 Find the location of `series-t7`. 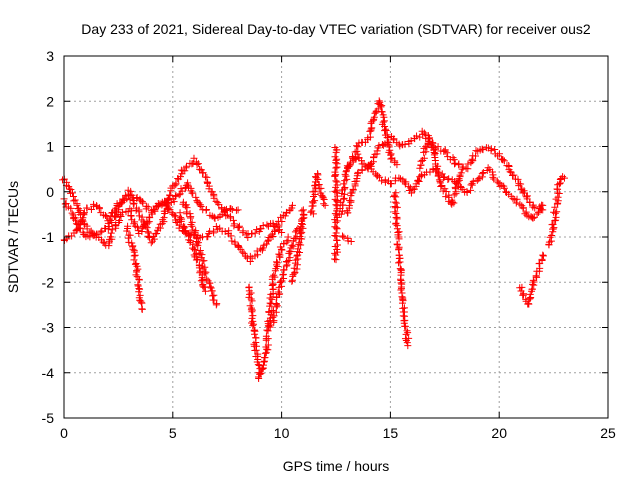

series-t7 is located at coordinates (268, 307).